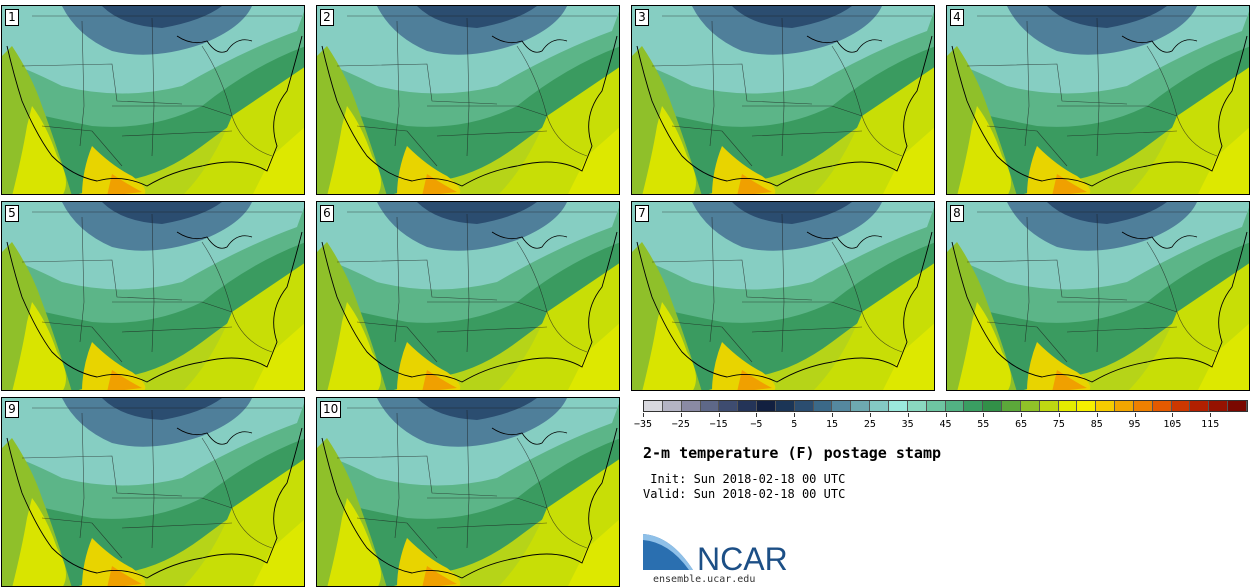 Image resolution: width=1260 pixels, height=588 pixels. I want to click on colorbar-ticks: −35 −25 −15 −5 5 15 25 35 45 55 65 75 85 95 105 115, so click(941, 423).